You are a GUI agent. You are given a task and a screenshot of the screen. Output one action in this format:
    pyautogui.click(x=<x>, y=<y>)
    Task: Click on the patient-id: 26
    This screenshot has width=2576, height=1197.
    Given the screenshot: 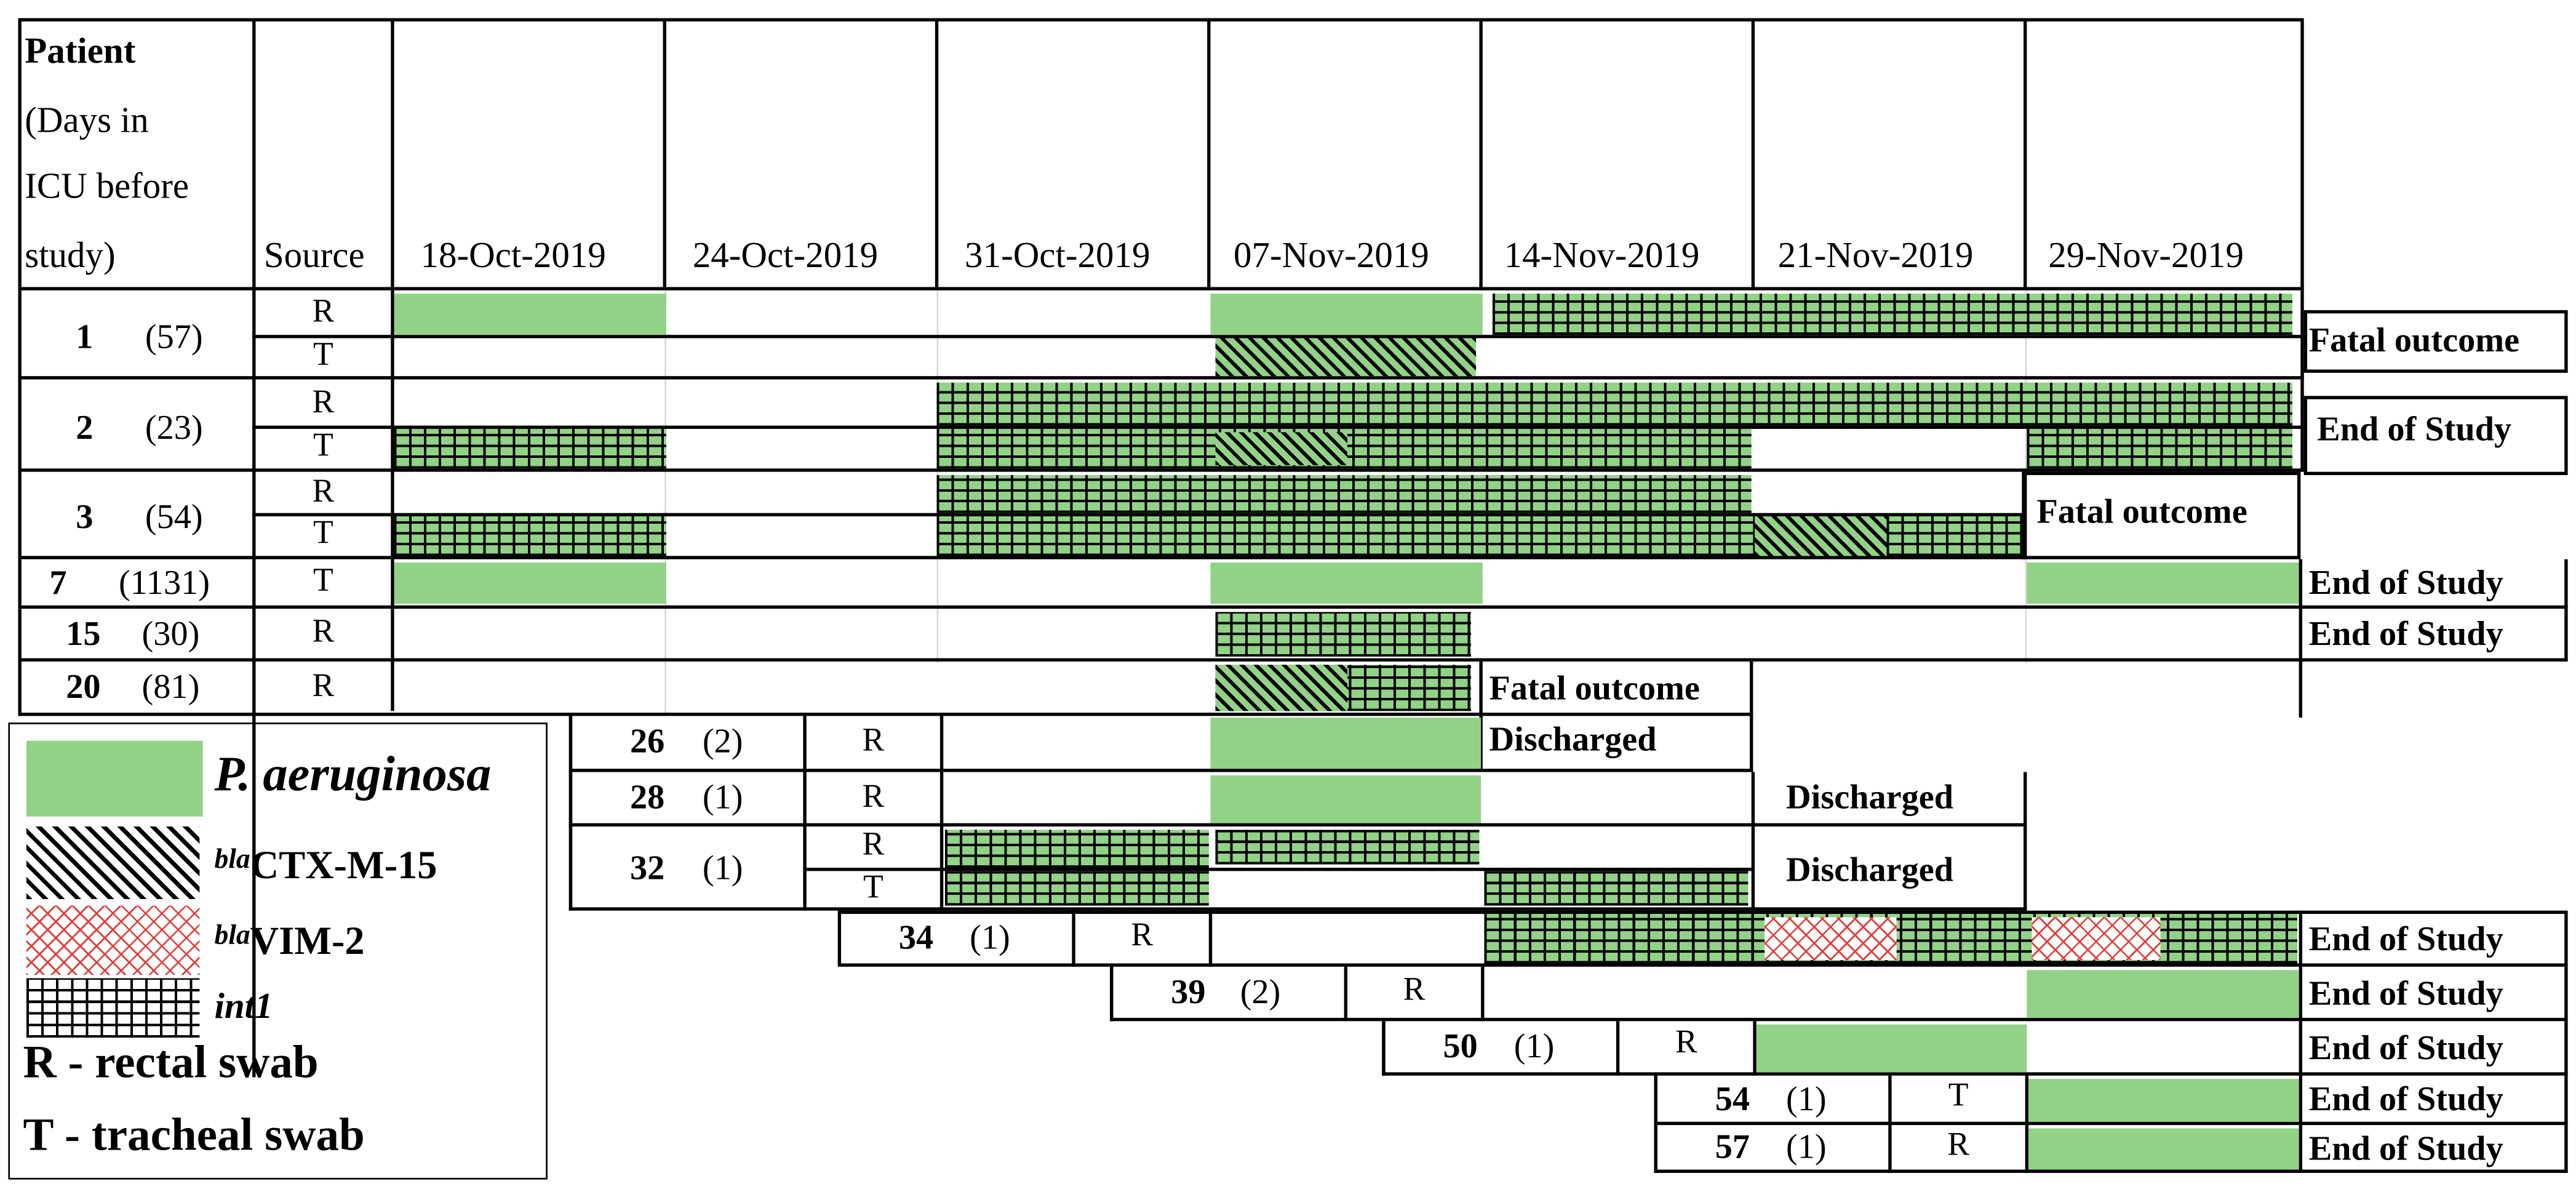 What is the action you would take?
    pyautogui.click(x=647, y=741)
    